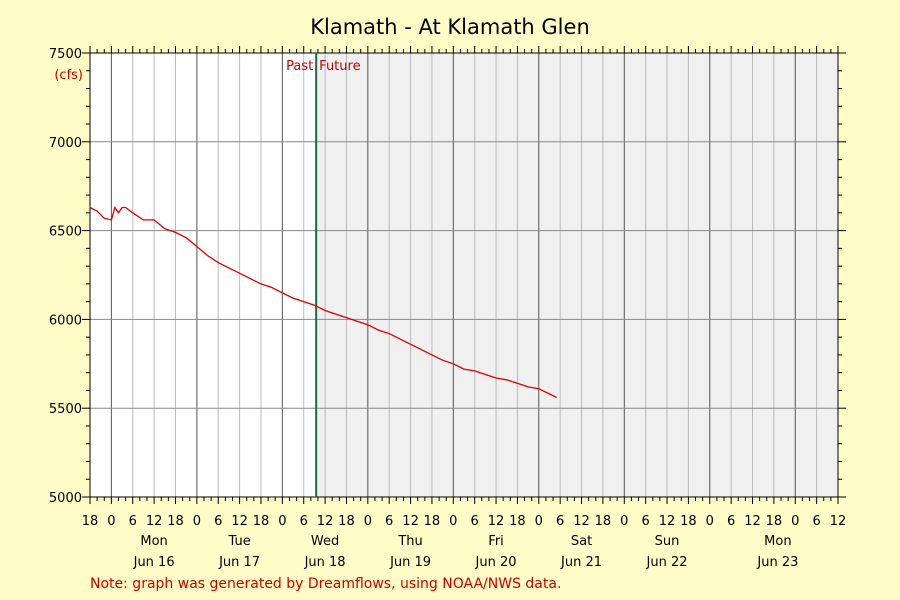 This screenshot has height=600, width=900. Describe the element at coordinates (65, 498) in the screenshot. I see `y-tick-label: 5000` at that location.